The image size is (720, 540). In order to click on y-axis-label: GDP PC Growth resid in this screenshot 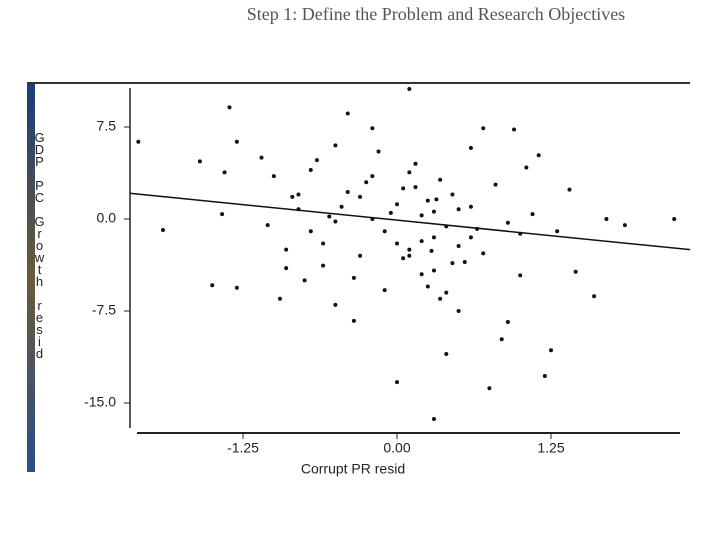, I will do `click(39, 244)`.